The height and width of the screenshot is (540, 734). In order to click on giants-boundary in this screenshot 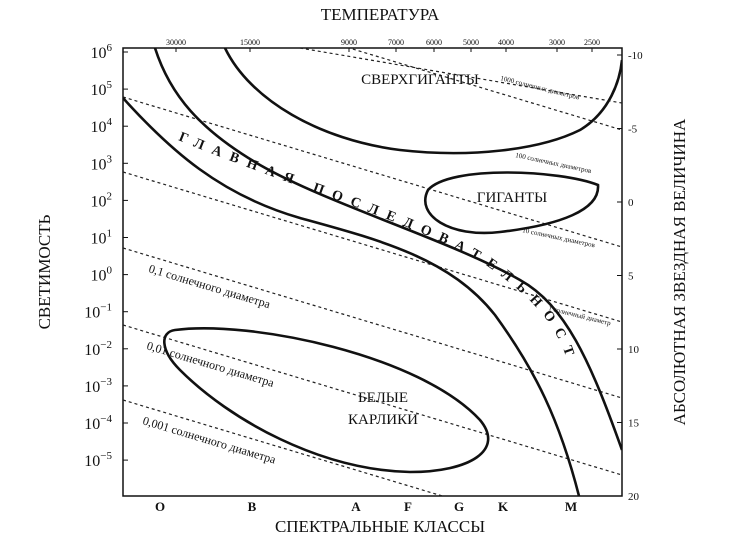, I will do `click(512, 203)`.